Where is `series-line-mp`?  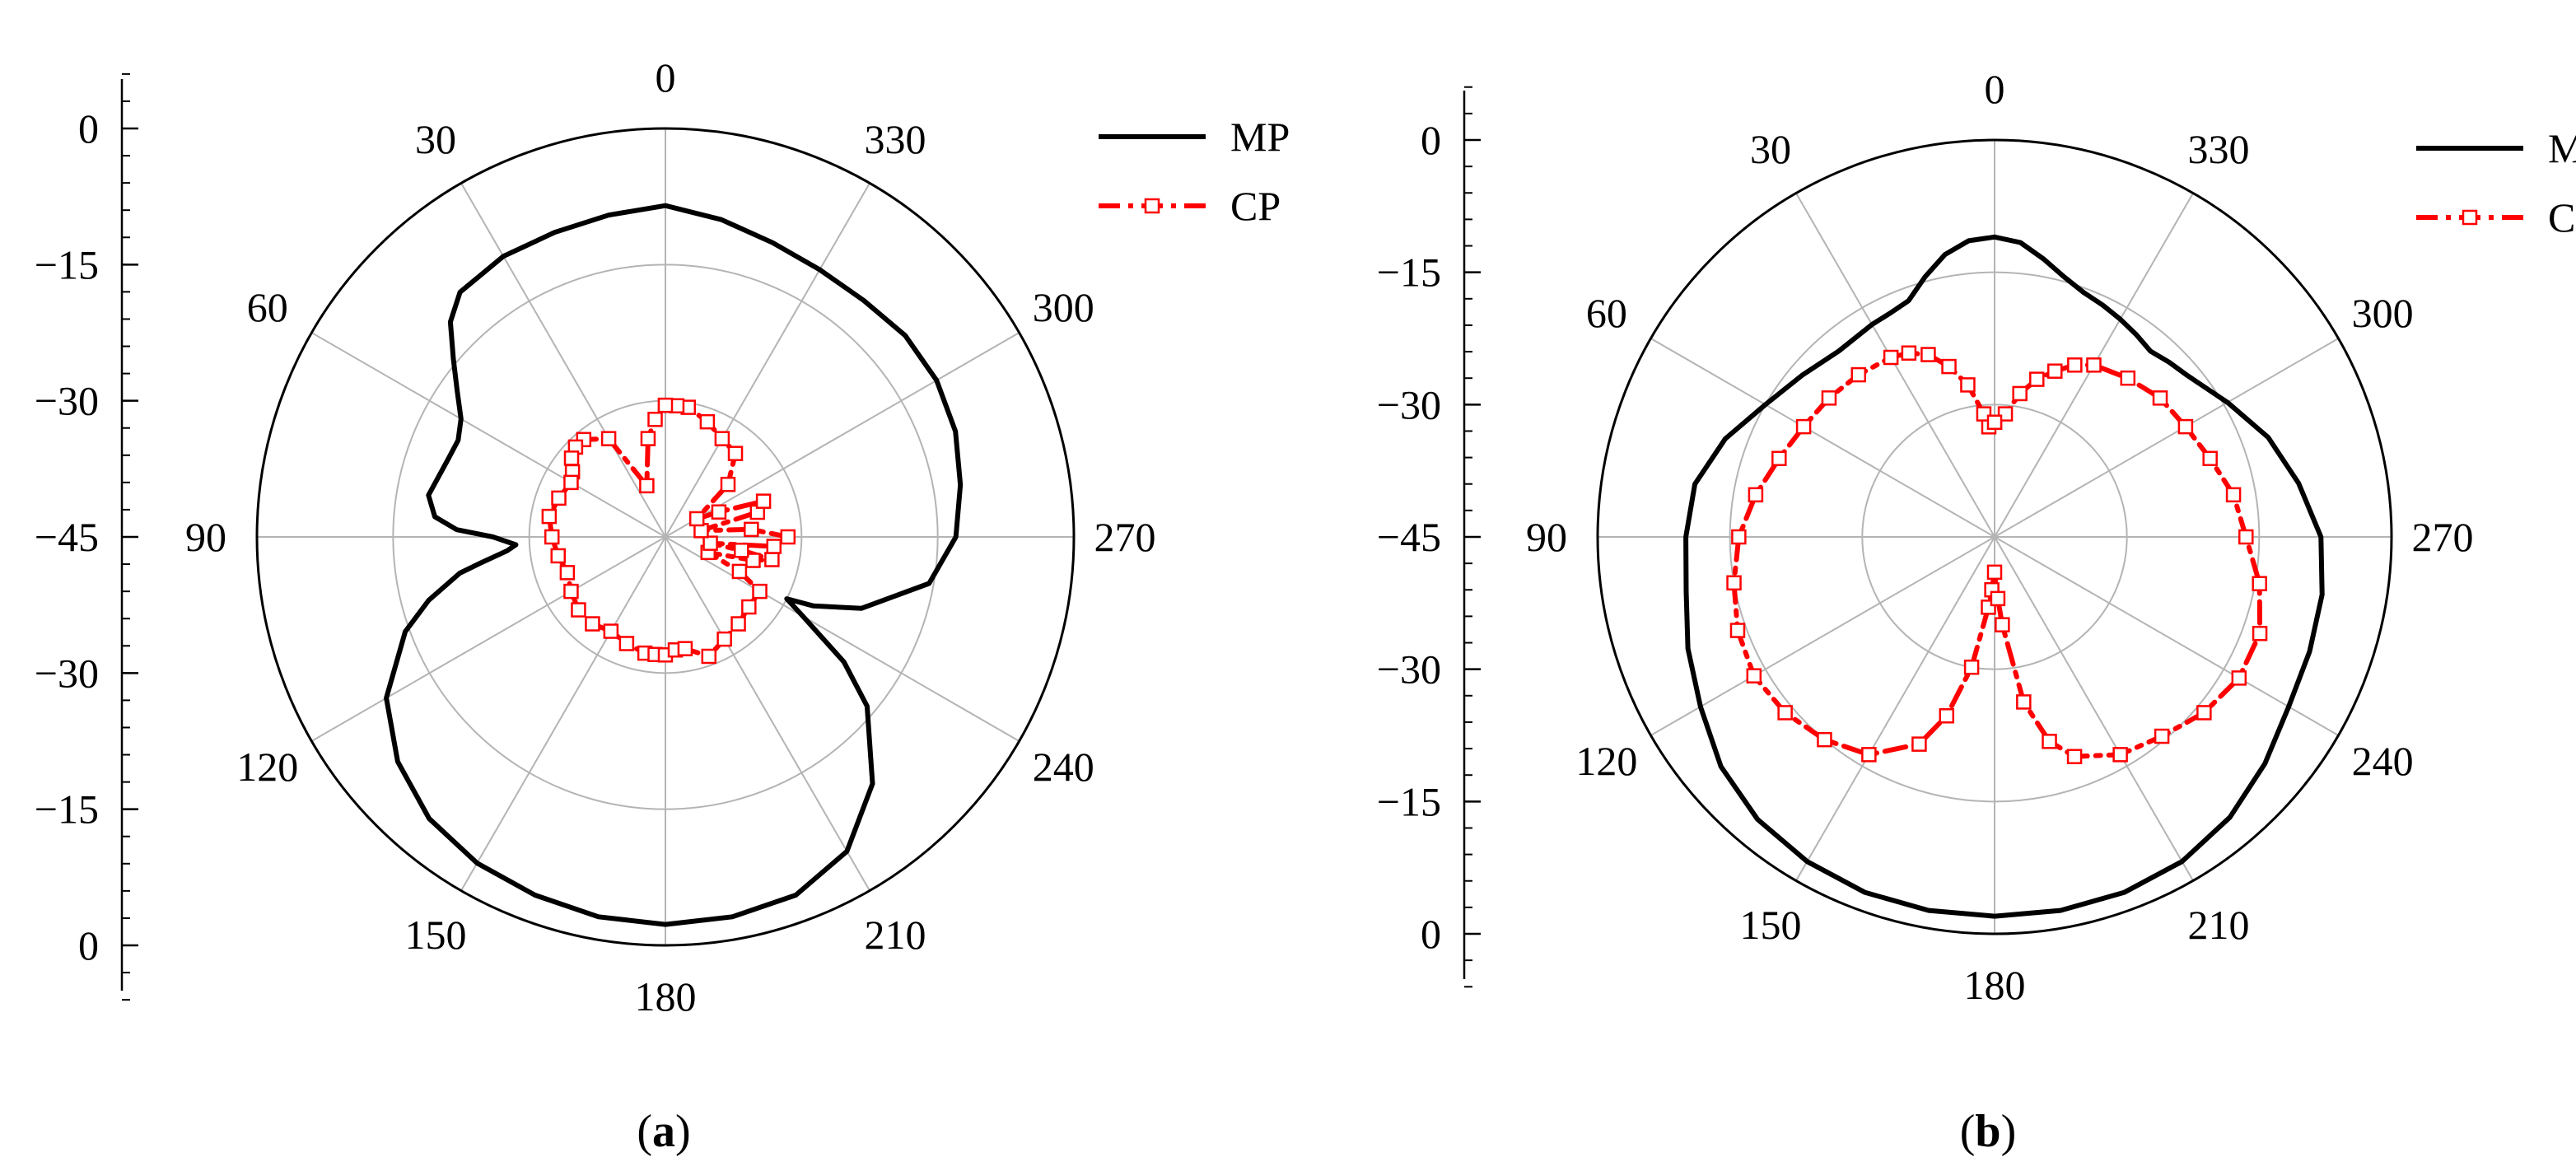
series-line-mp is located at coordinates (2004, 576).